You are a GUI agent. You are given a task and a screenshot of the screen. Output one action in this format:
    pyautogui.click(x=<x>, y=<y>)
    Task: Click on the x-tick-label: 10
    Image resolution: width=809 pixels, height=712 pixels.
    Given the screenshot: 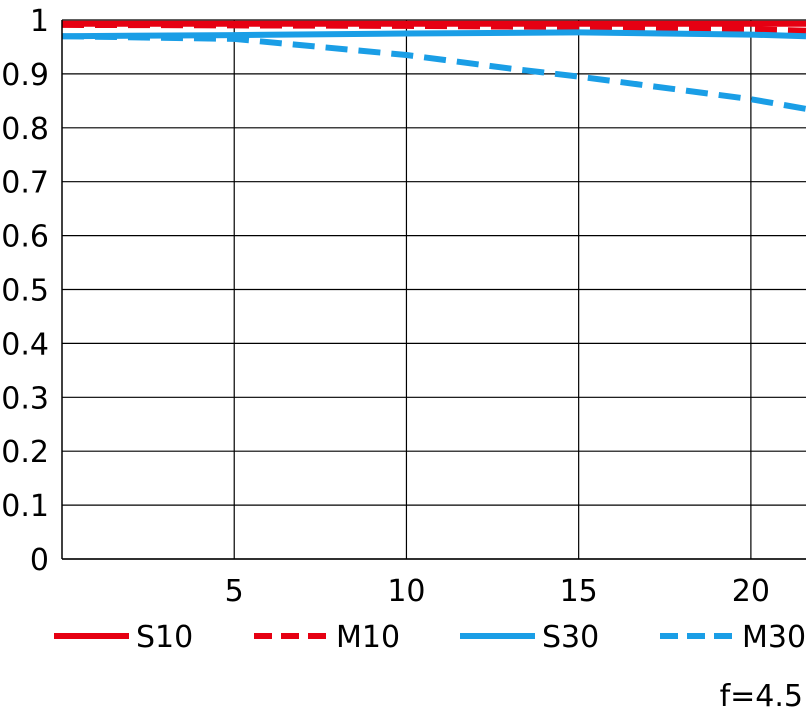 What is the action you would take?
    pyautogui.click(x=406, y=591)
    